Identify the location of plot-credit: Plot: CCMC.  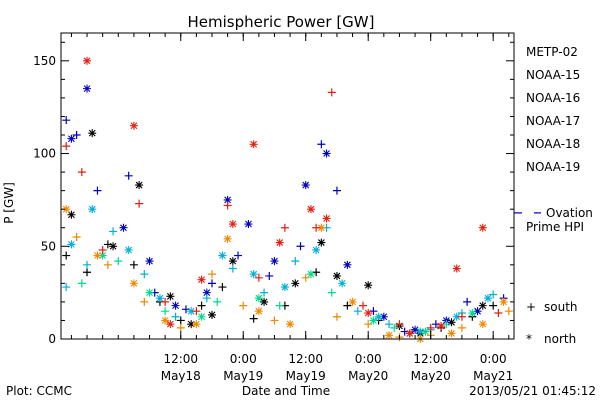
(39, 391).